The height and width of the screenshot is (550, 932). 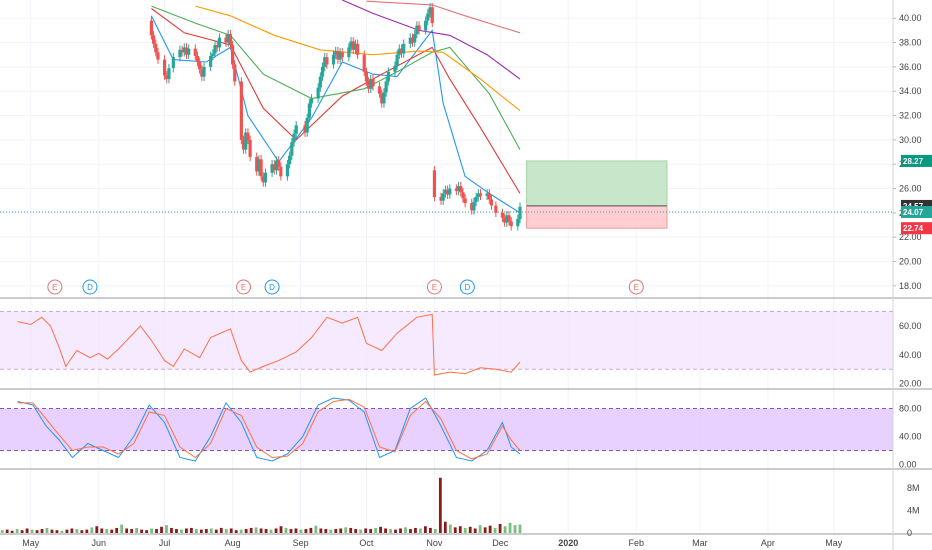 I want to click on profit-zone, so click(x=597, y=183).